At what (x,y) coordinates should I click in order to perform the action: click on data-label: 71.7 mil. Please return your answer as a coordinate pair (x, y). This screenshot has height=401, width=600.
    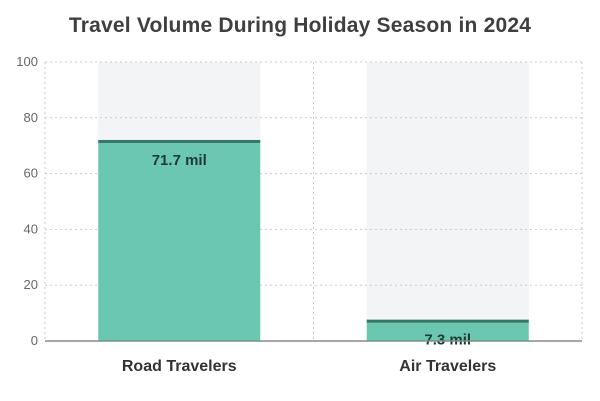
    Looking at the image, I should click on (179, 160).